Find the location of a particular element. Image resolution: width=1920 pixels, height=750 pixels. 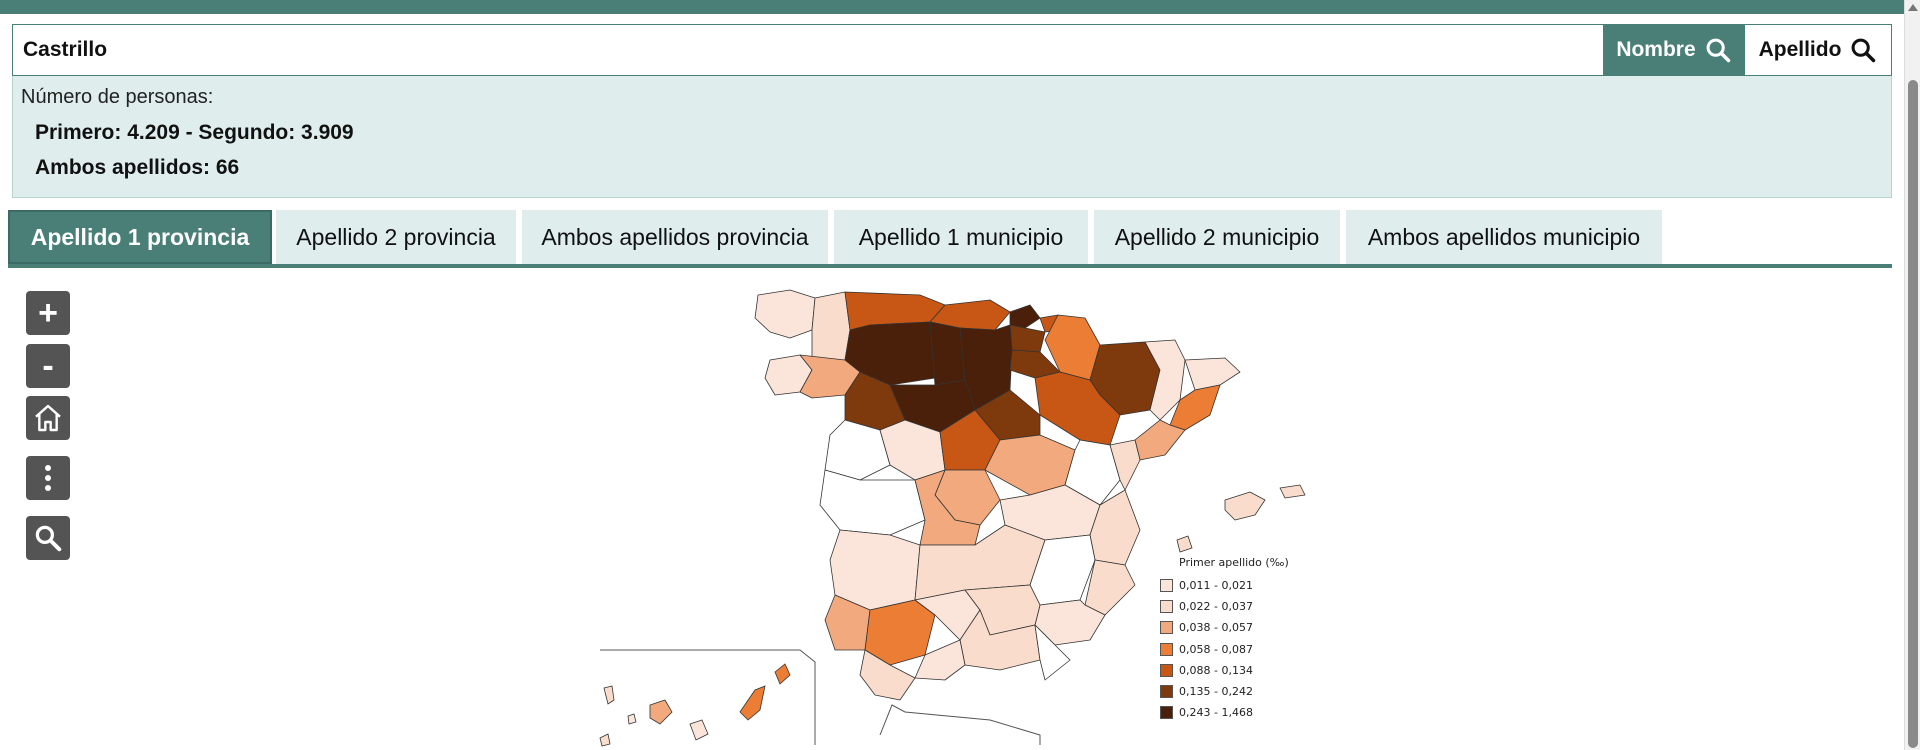

both-surnames-count: Ambos apellidos: 66 is located at coordinates (137, 167).